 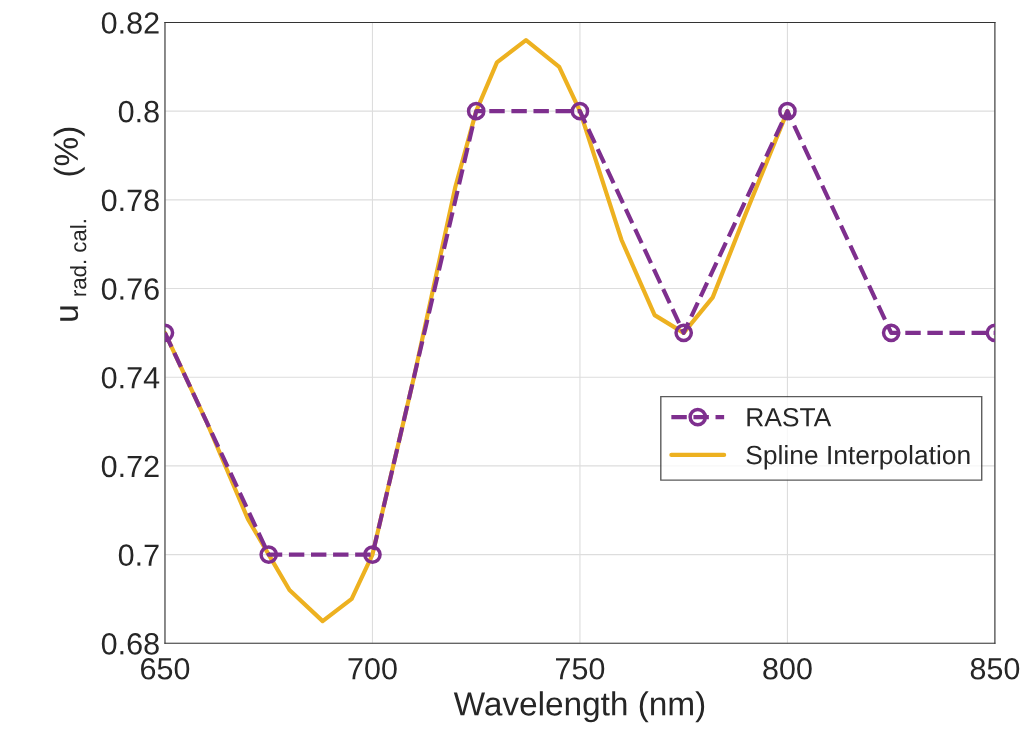 What do you see at coordinates (130, 466) in the screenshot?
I see `y-tick-label: 0.72` at bounding box center [130, 466].